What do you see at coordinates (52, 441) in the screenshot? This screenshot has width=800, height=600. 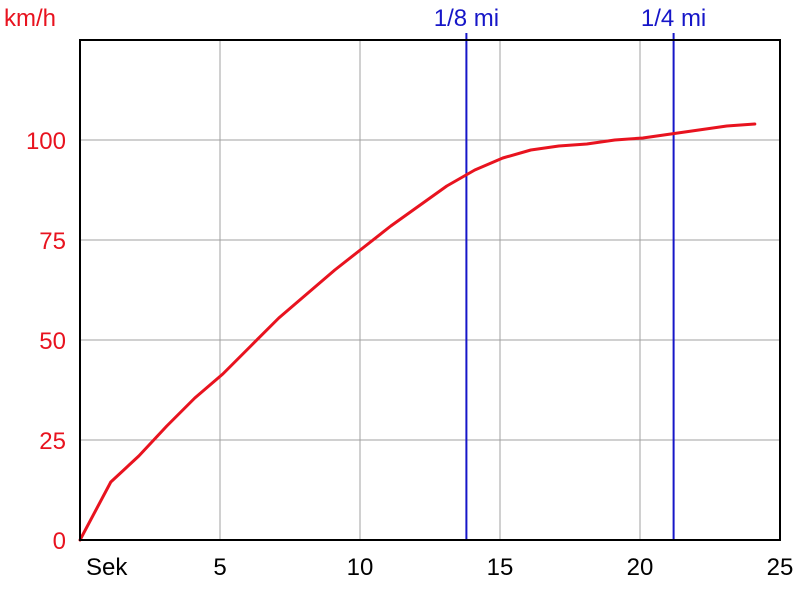 I see `y-tick-label: 25` at bounding box center [52, 441].